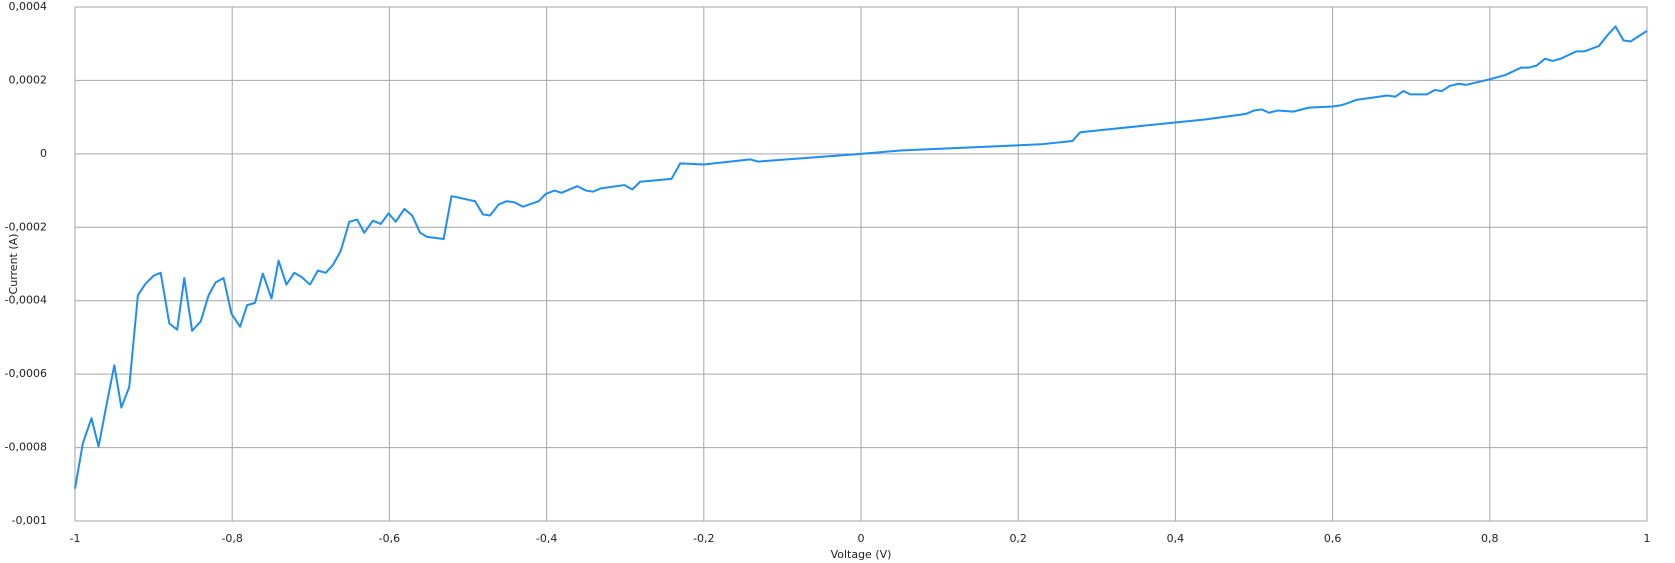 This screenshot has height=563, width=1675. Describe the element at coordinates (1018, 538) in the screenshot. I see `x-tick-label: 0,2` at that location.